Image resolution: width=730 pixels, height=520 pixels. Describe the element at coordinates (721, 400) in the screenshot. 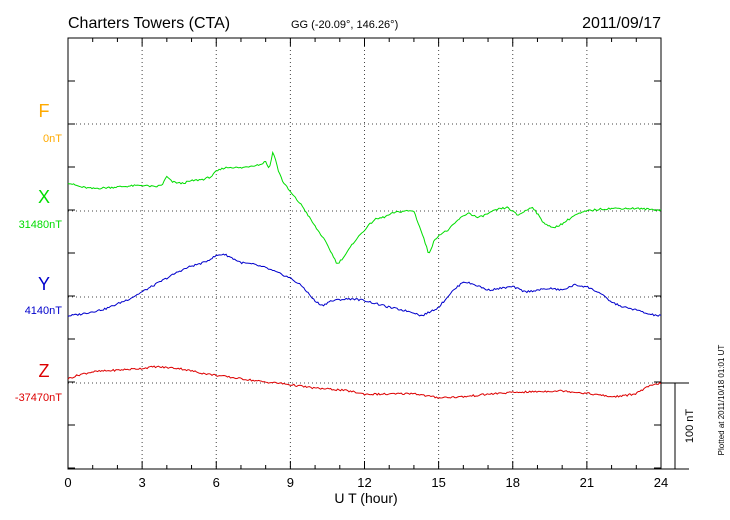

I see `plotted-timestamp: Plotted at 2011/10/18 01:01 UT` at that location.